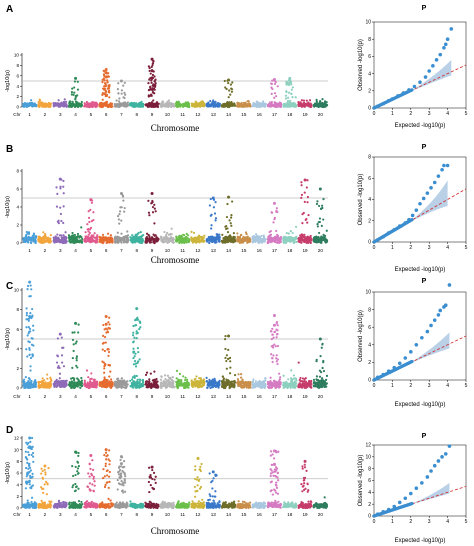  I want to click on chromosome-tick-label: 11, so click(182, 396).